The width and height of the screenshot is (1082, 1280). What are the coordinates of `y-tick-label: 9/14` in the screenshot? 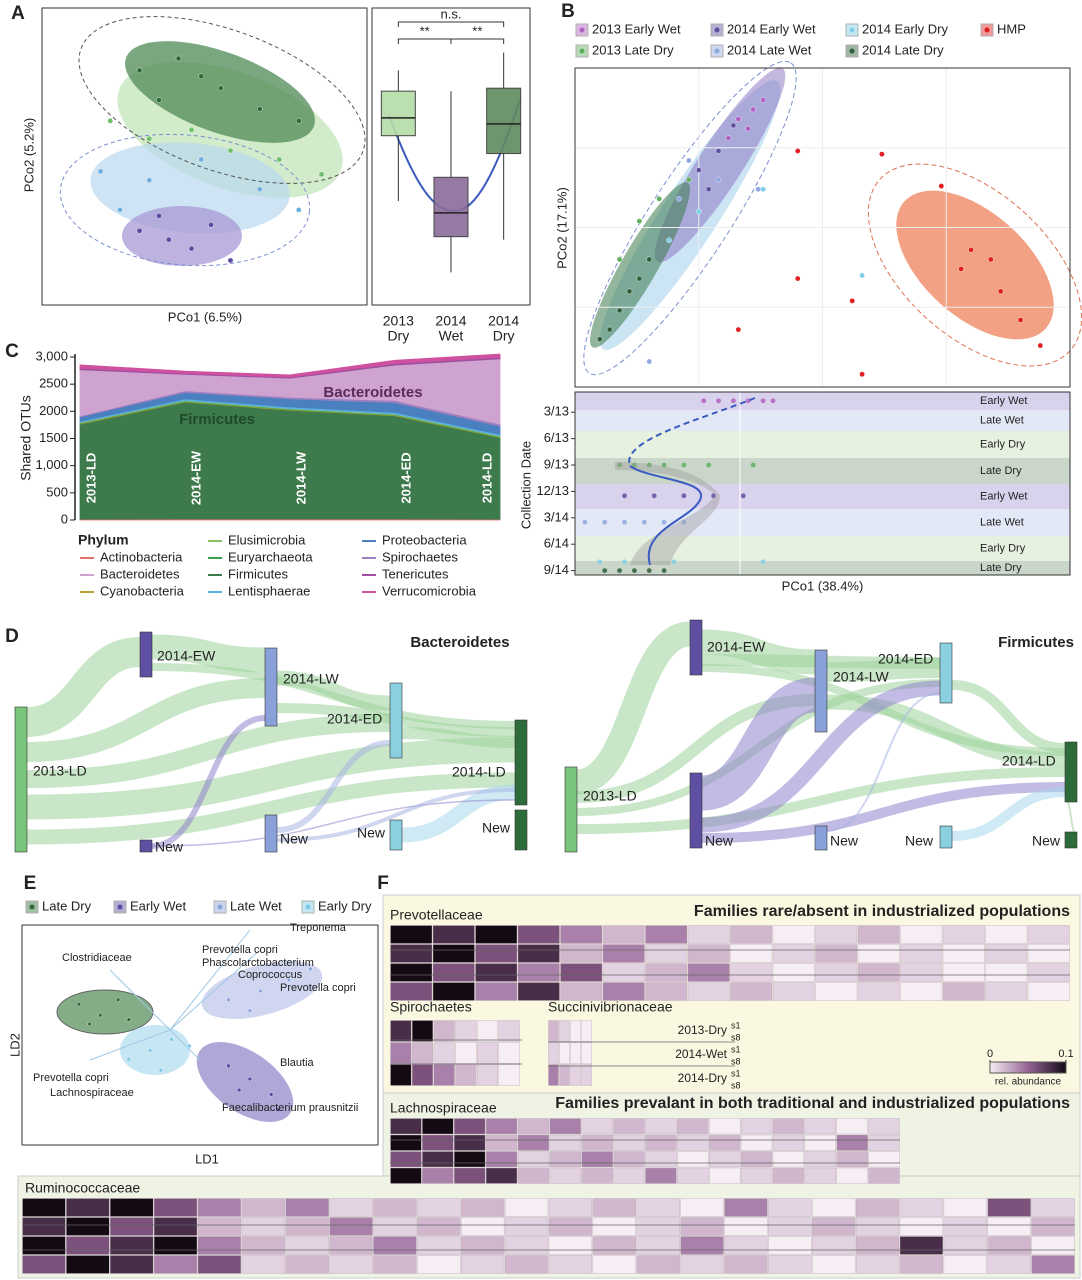 It's located at (556, 569).